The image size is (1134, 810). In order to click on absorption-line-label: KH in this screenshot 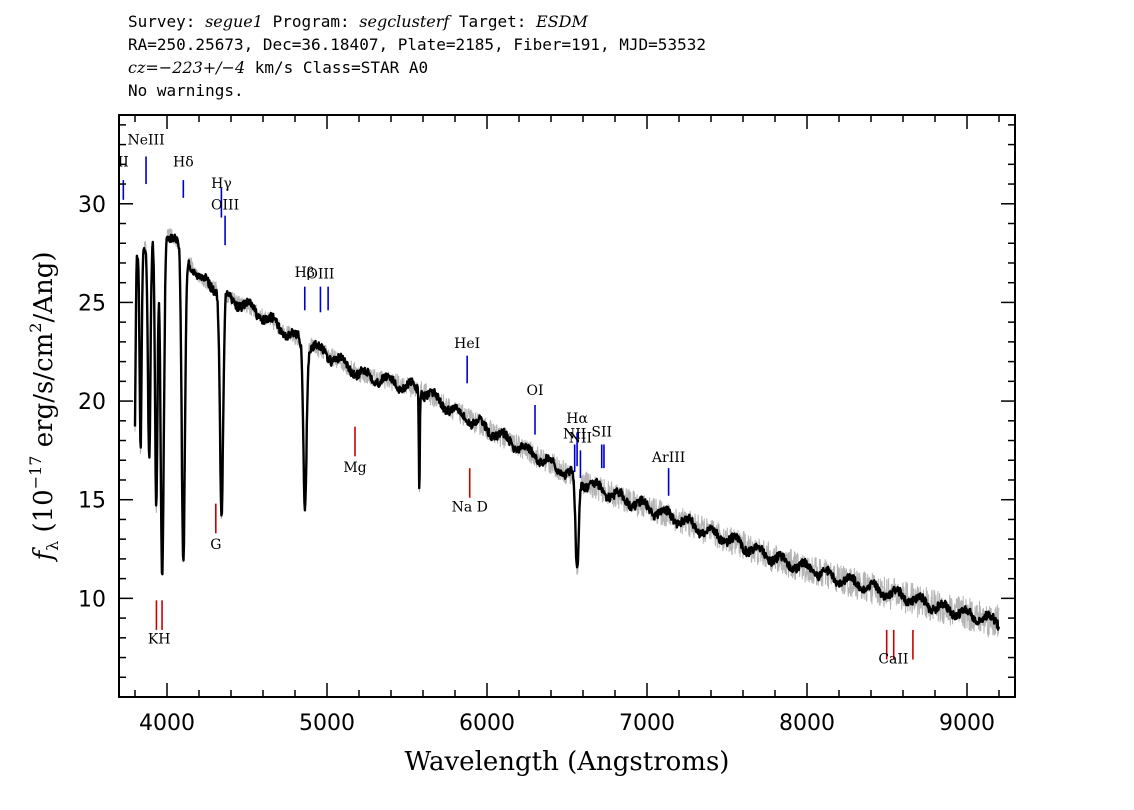, I will do `click(159, 640)`.